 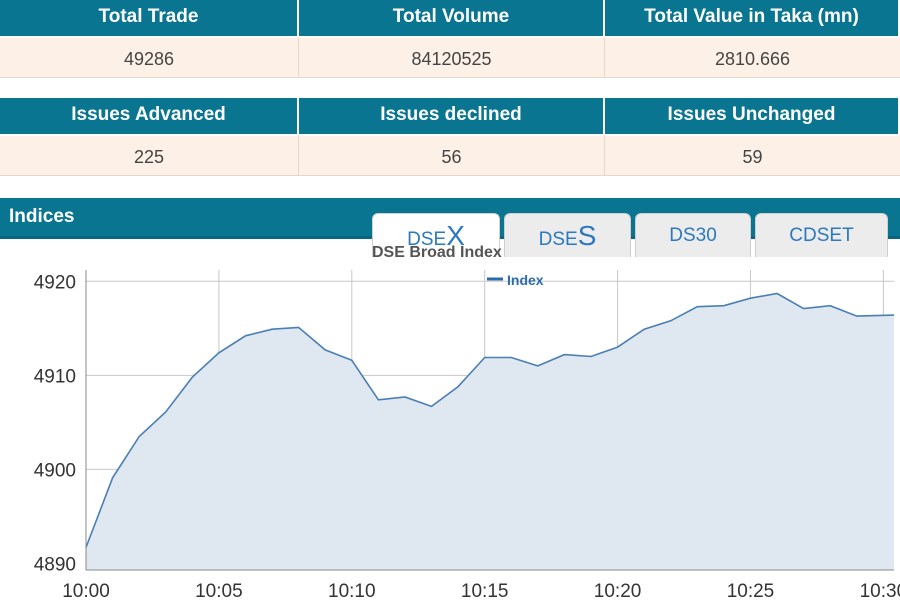 What do you see at coordinates (452, 57) in the screenshot?
I see `value-total-volume: 84120525` at bounding box center [452, 57].